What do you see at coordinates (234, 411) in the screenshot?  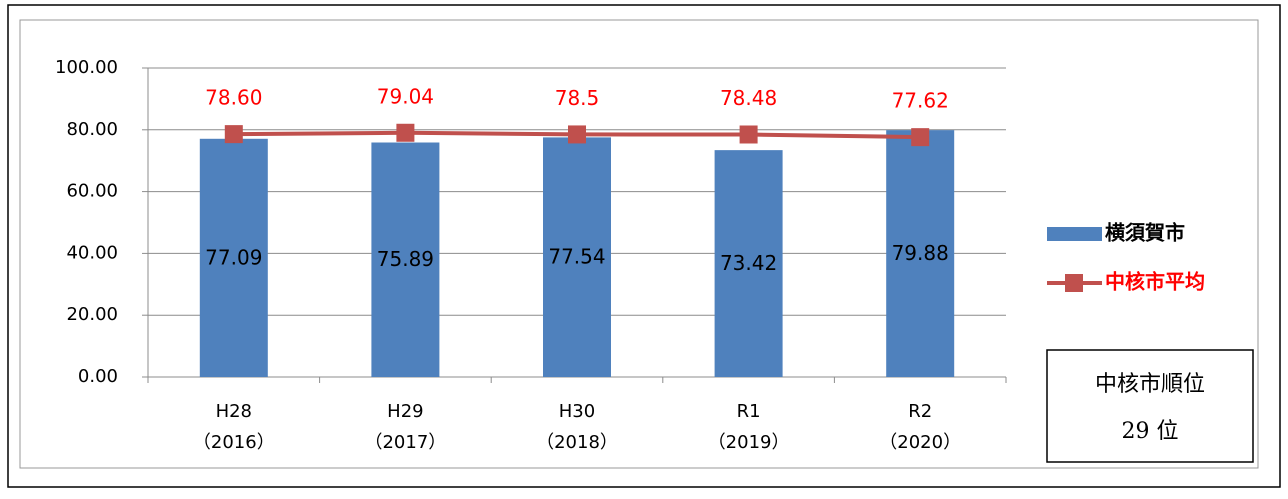 I see `x-tick-label: H28` at bounding box center [234, 411].